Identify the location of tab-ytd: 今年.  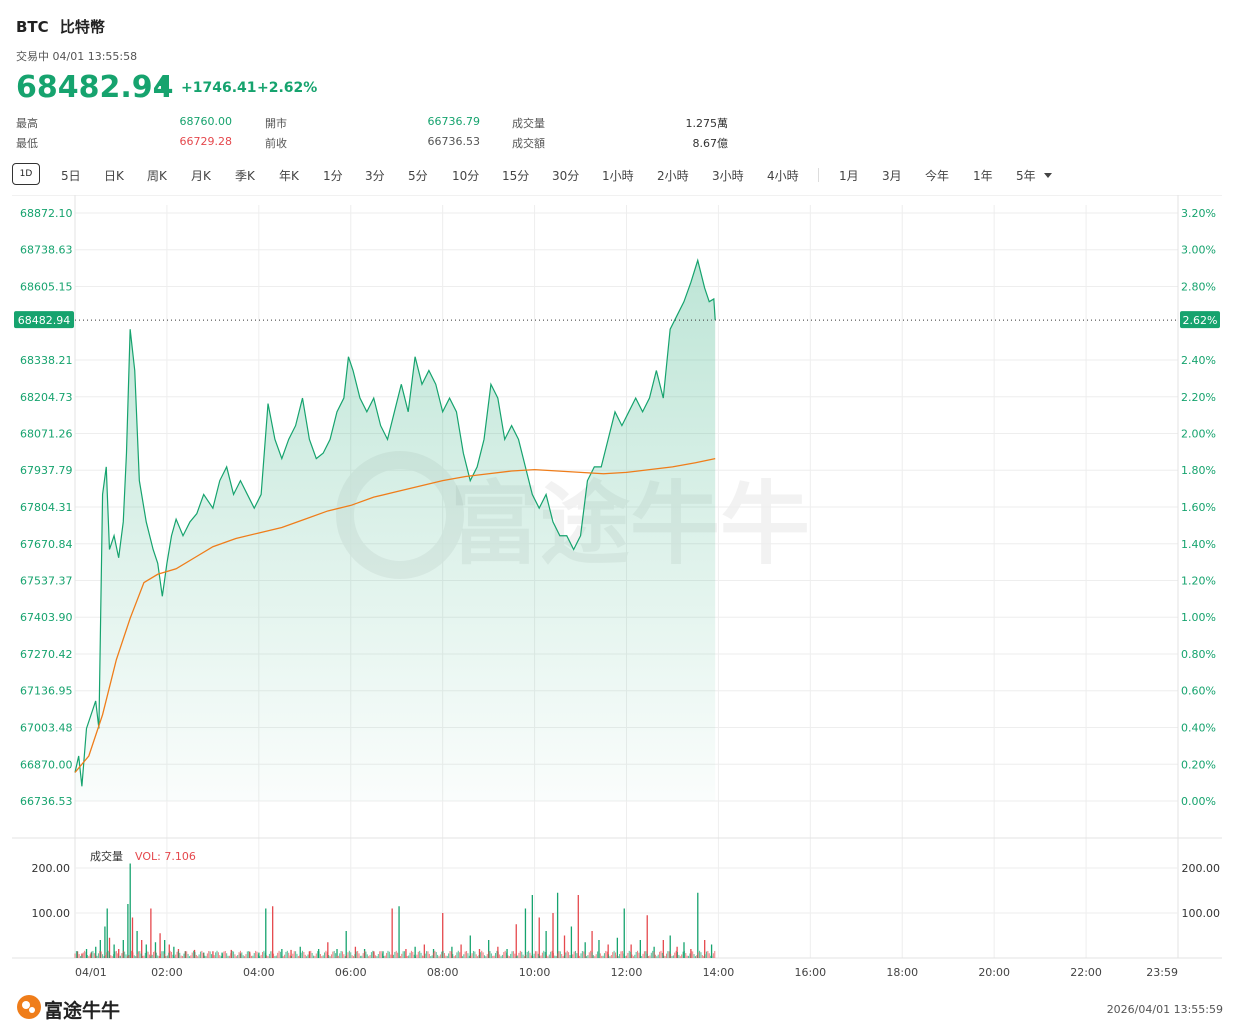
(937, 176).